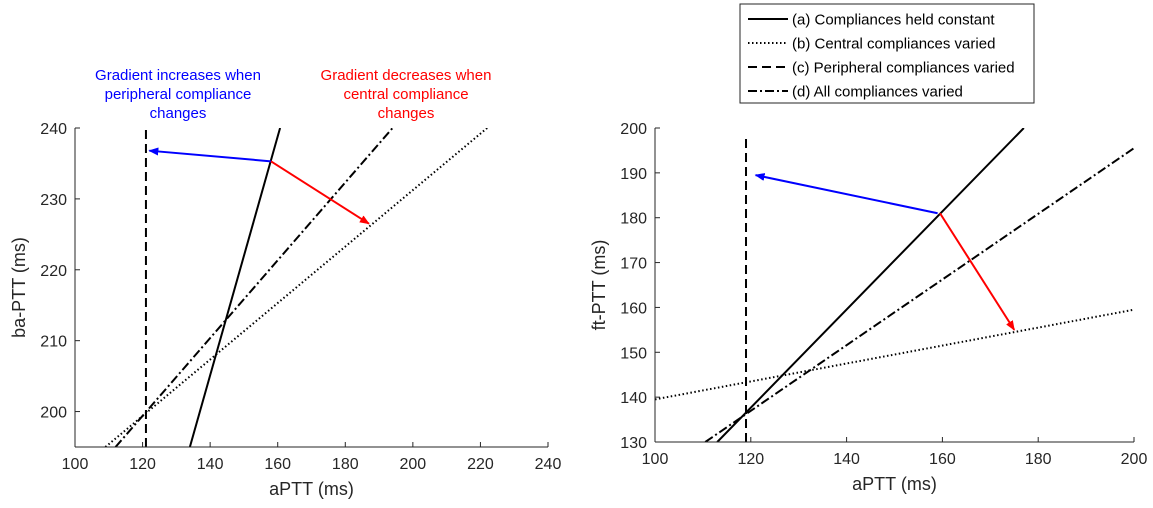  Describe the element at coordinates (406, 75) in the screenshot. I see `decrease-annotation-line-1: Gradient decreases when` at that location.